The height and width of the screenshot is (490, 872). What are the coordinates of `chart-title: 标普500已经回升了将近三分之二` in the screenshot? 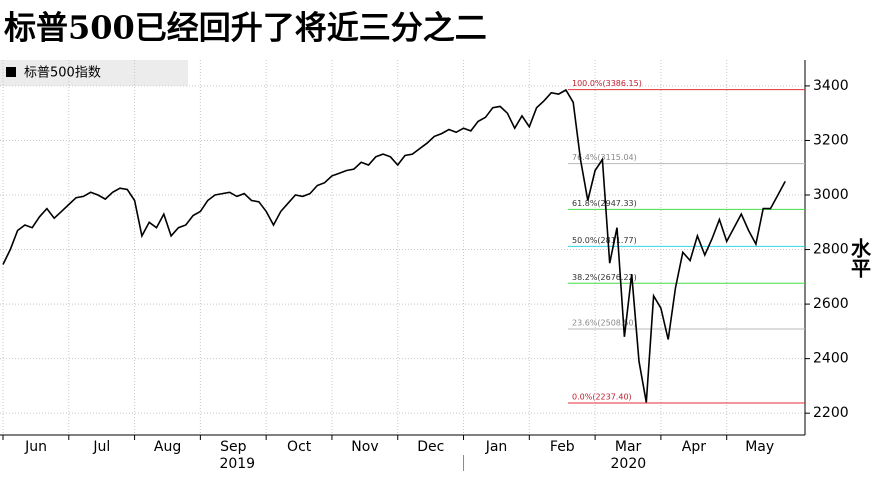 It's located at (245, 28).